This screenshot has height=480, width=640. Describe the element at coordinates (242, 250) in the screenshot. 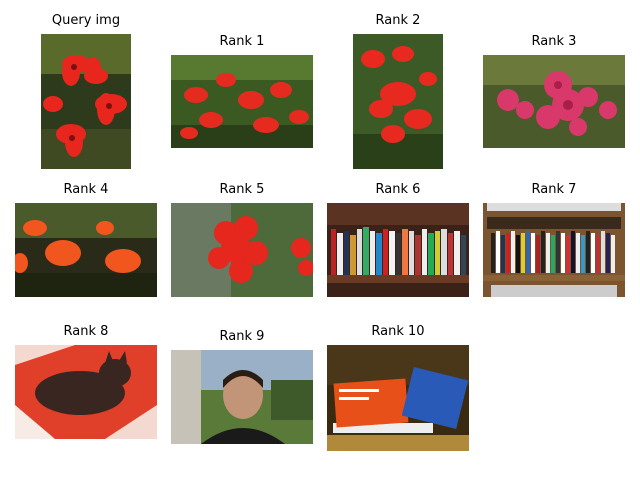

I see `rank-5-image` at that location.